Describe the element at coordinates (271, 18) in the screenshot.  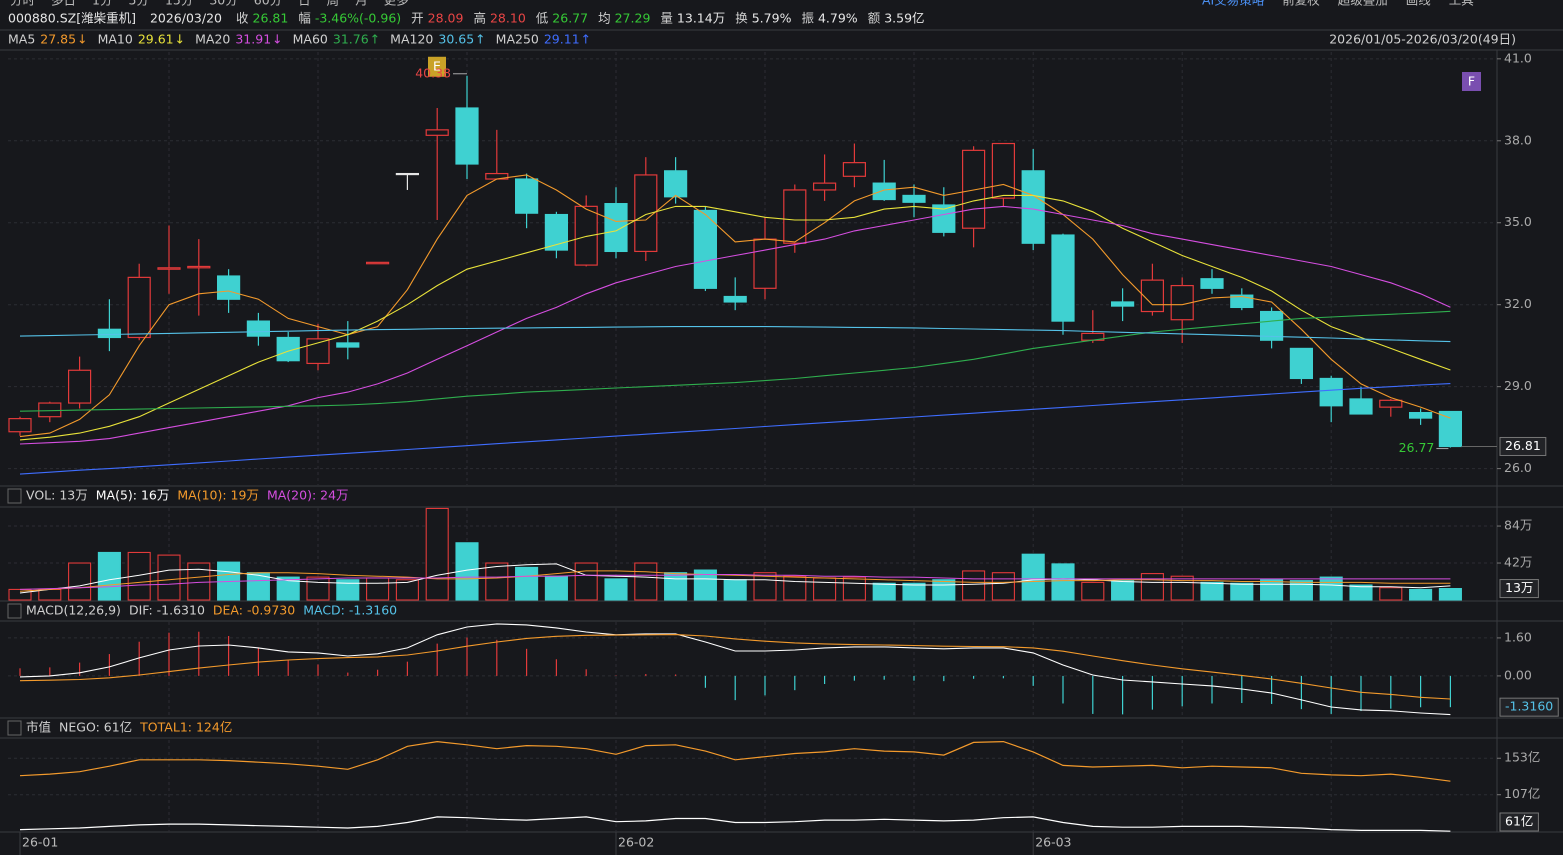
I see `quote-value: 26.81` at that location.